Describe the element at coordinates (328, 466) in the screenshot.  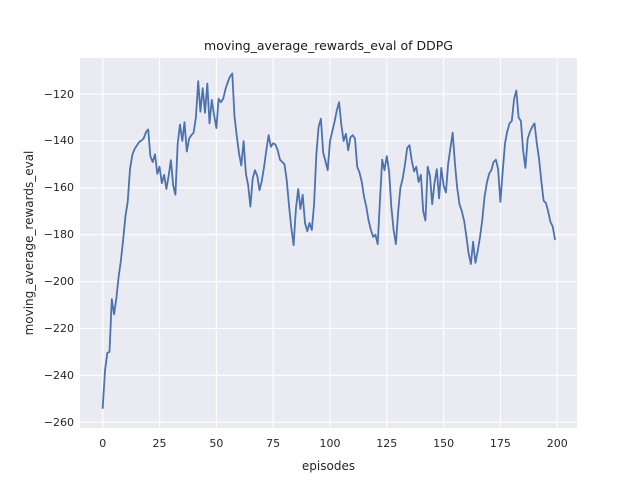
I see `x-axis-label: episodes` at that location.